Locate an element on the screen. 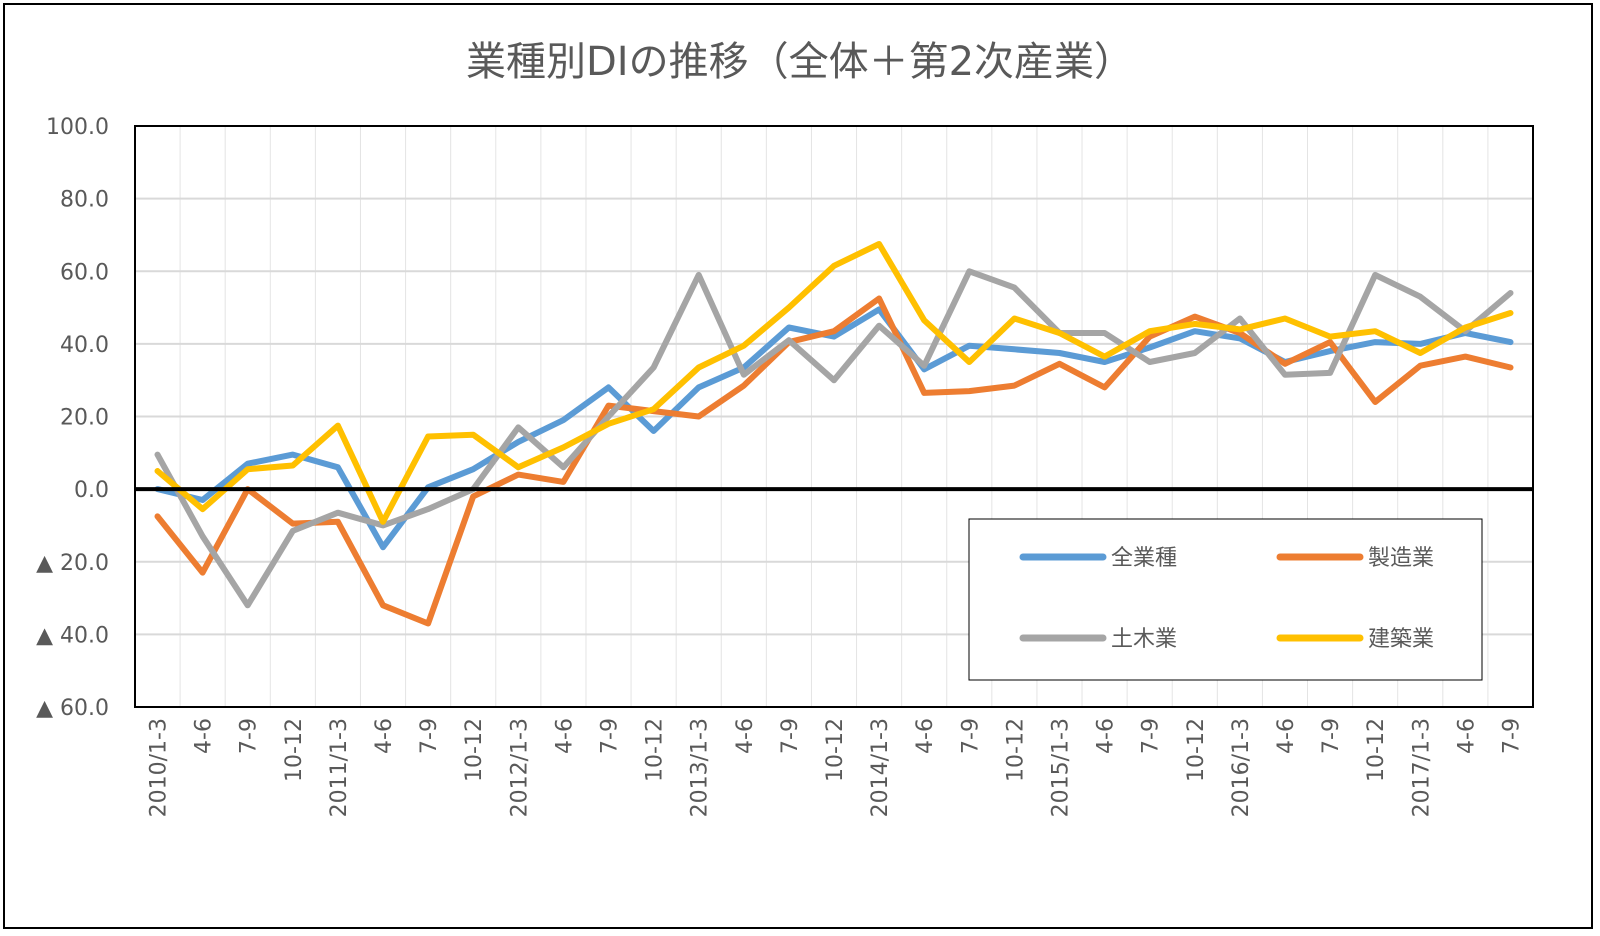 Image resolution: width=1600 pixels, height=936 pixels. x-tick-label: 2015/1-3 is located at coordinates (1060, 767).